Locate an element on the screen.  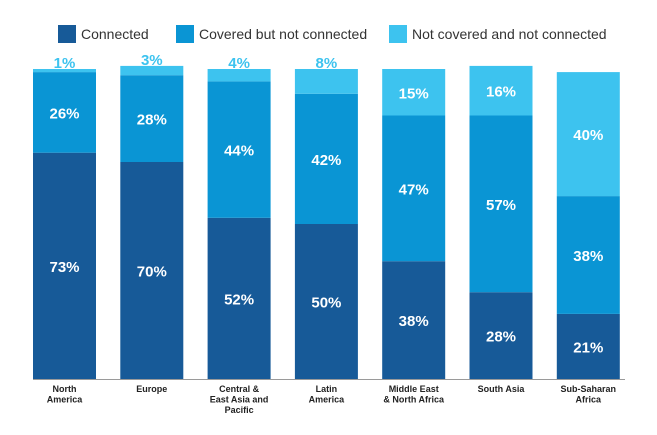
value-label: 44% is located at coordinates (239, 151).